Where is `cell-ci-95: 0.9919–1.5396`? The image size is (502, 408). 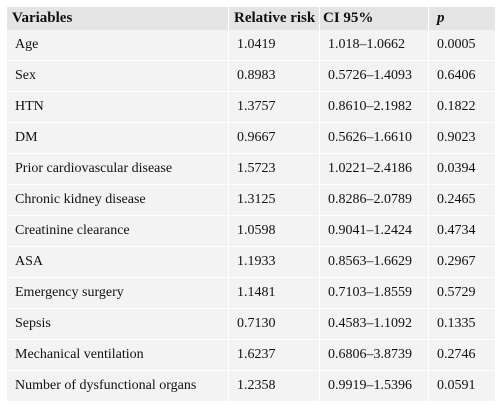
cell-ci-95: 0.9919–1.5396 is located at coordinates (374, 386).